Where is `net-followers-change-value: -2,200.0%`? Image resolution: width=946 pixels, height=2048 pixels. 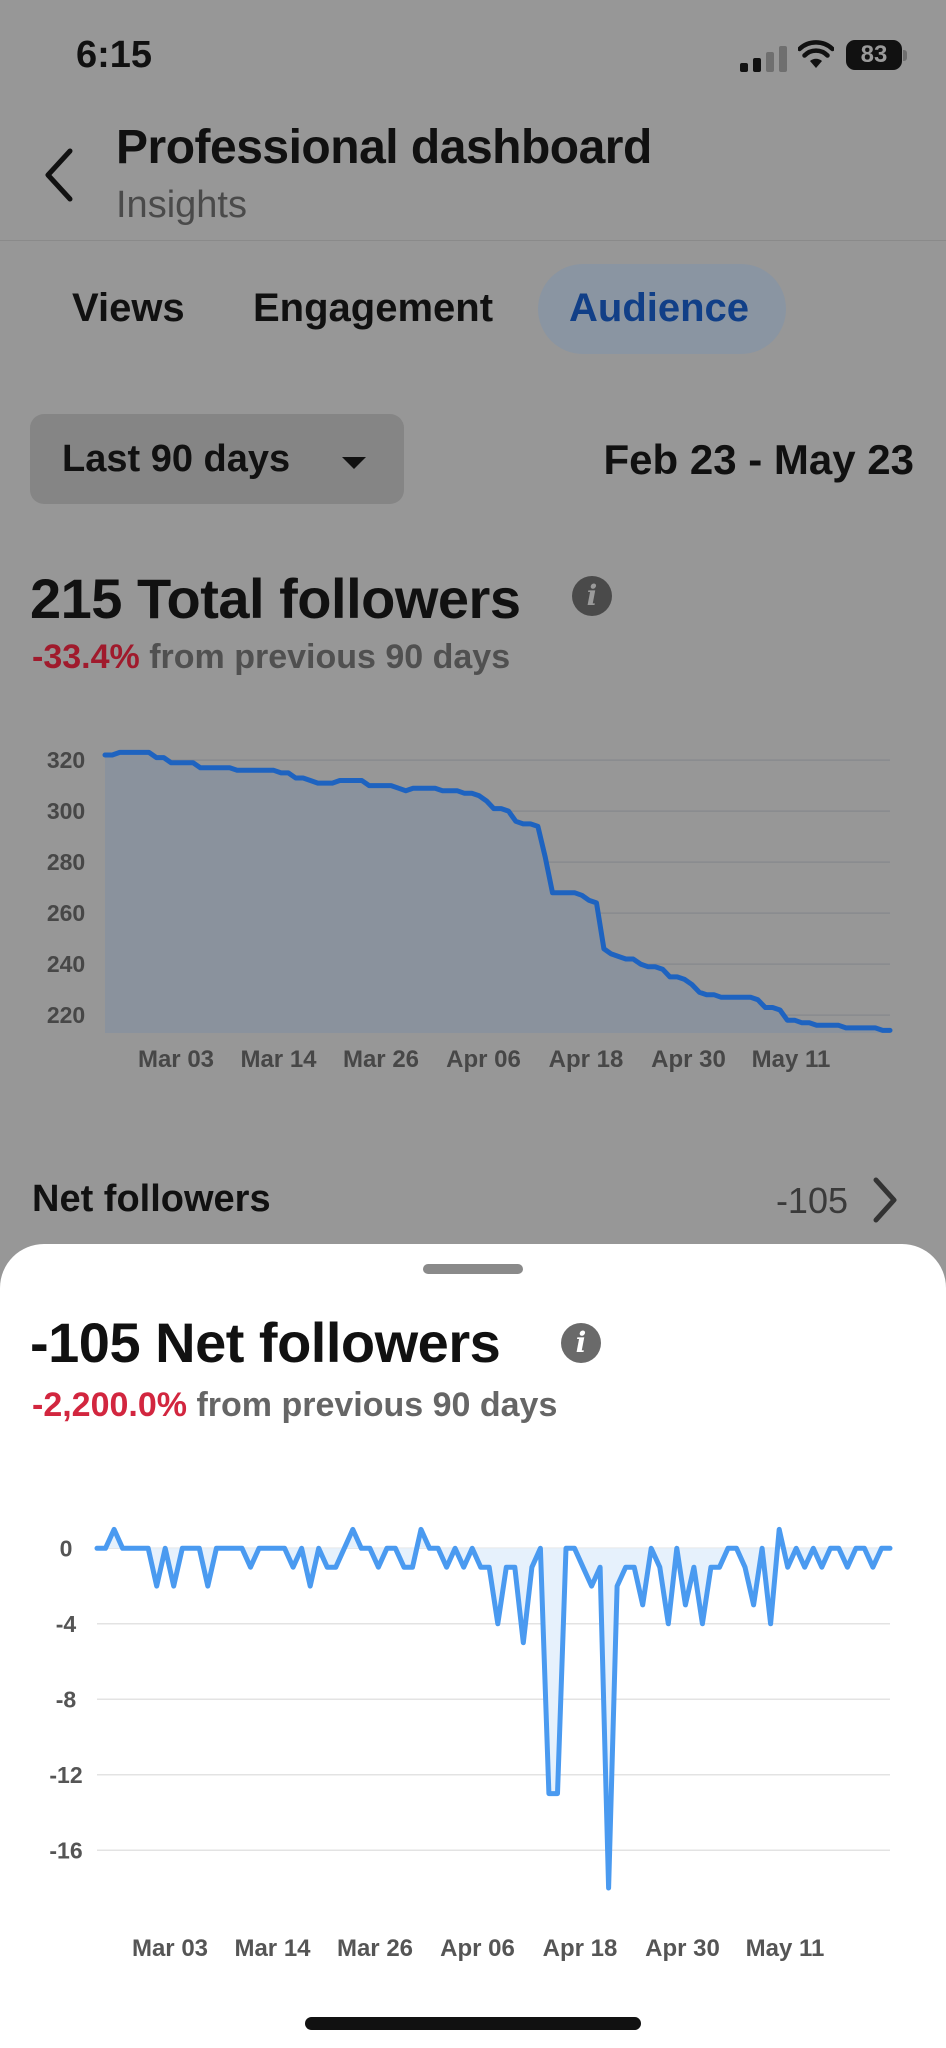
net-followers-change-value: -2,200.0% is located at coordinates (109, 1405).